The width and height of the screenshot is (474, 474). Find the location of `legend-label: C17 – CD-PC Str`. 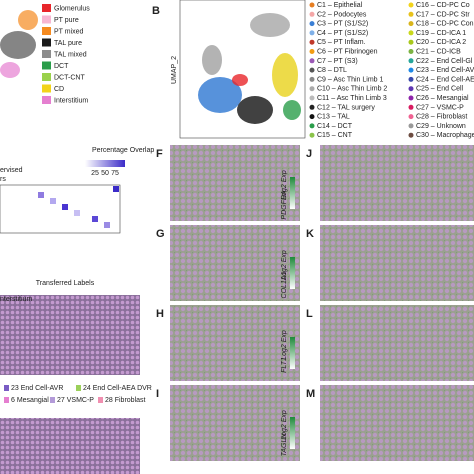

legend-label: C17 – CD-PC Str is located at coordinates (443, 14).